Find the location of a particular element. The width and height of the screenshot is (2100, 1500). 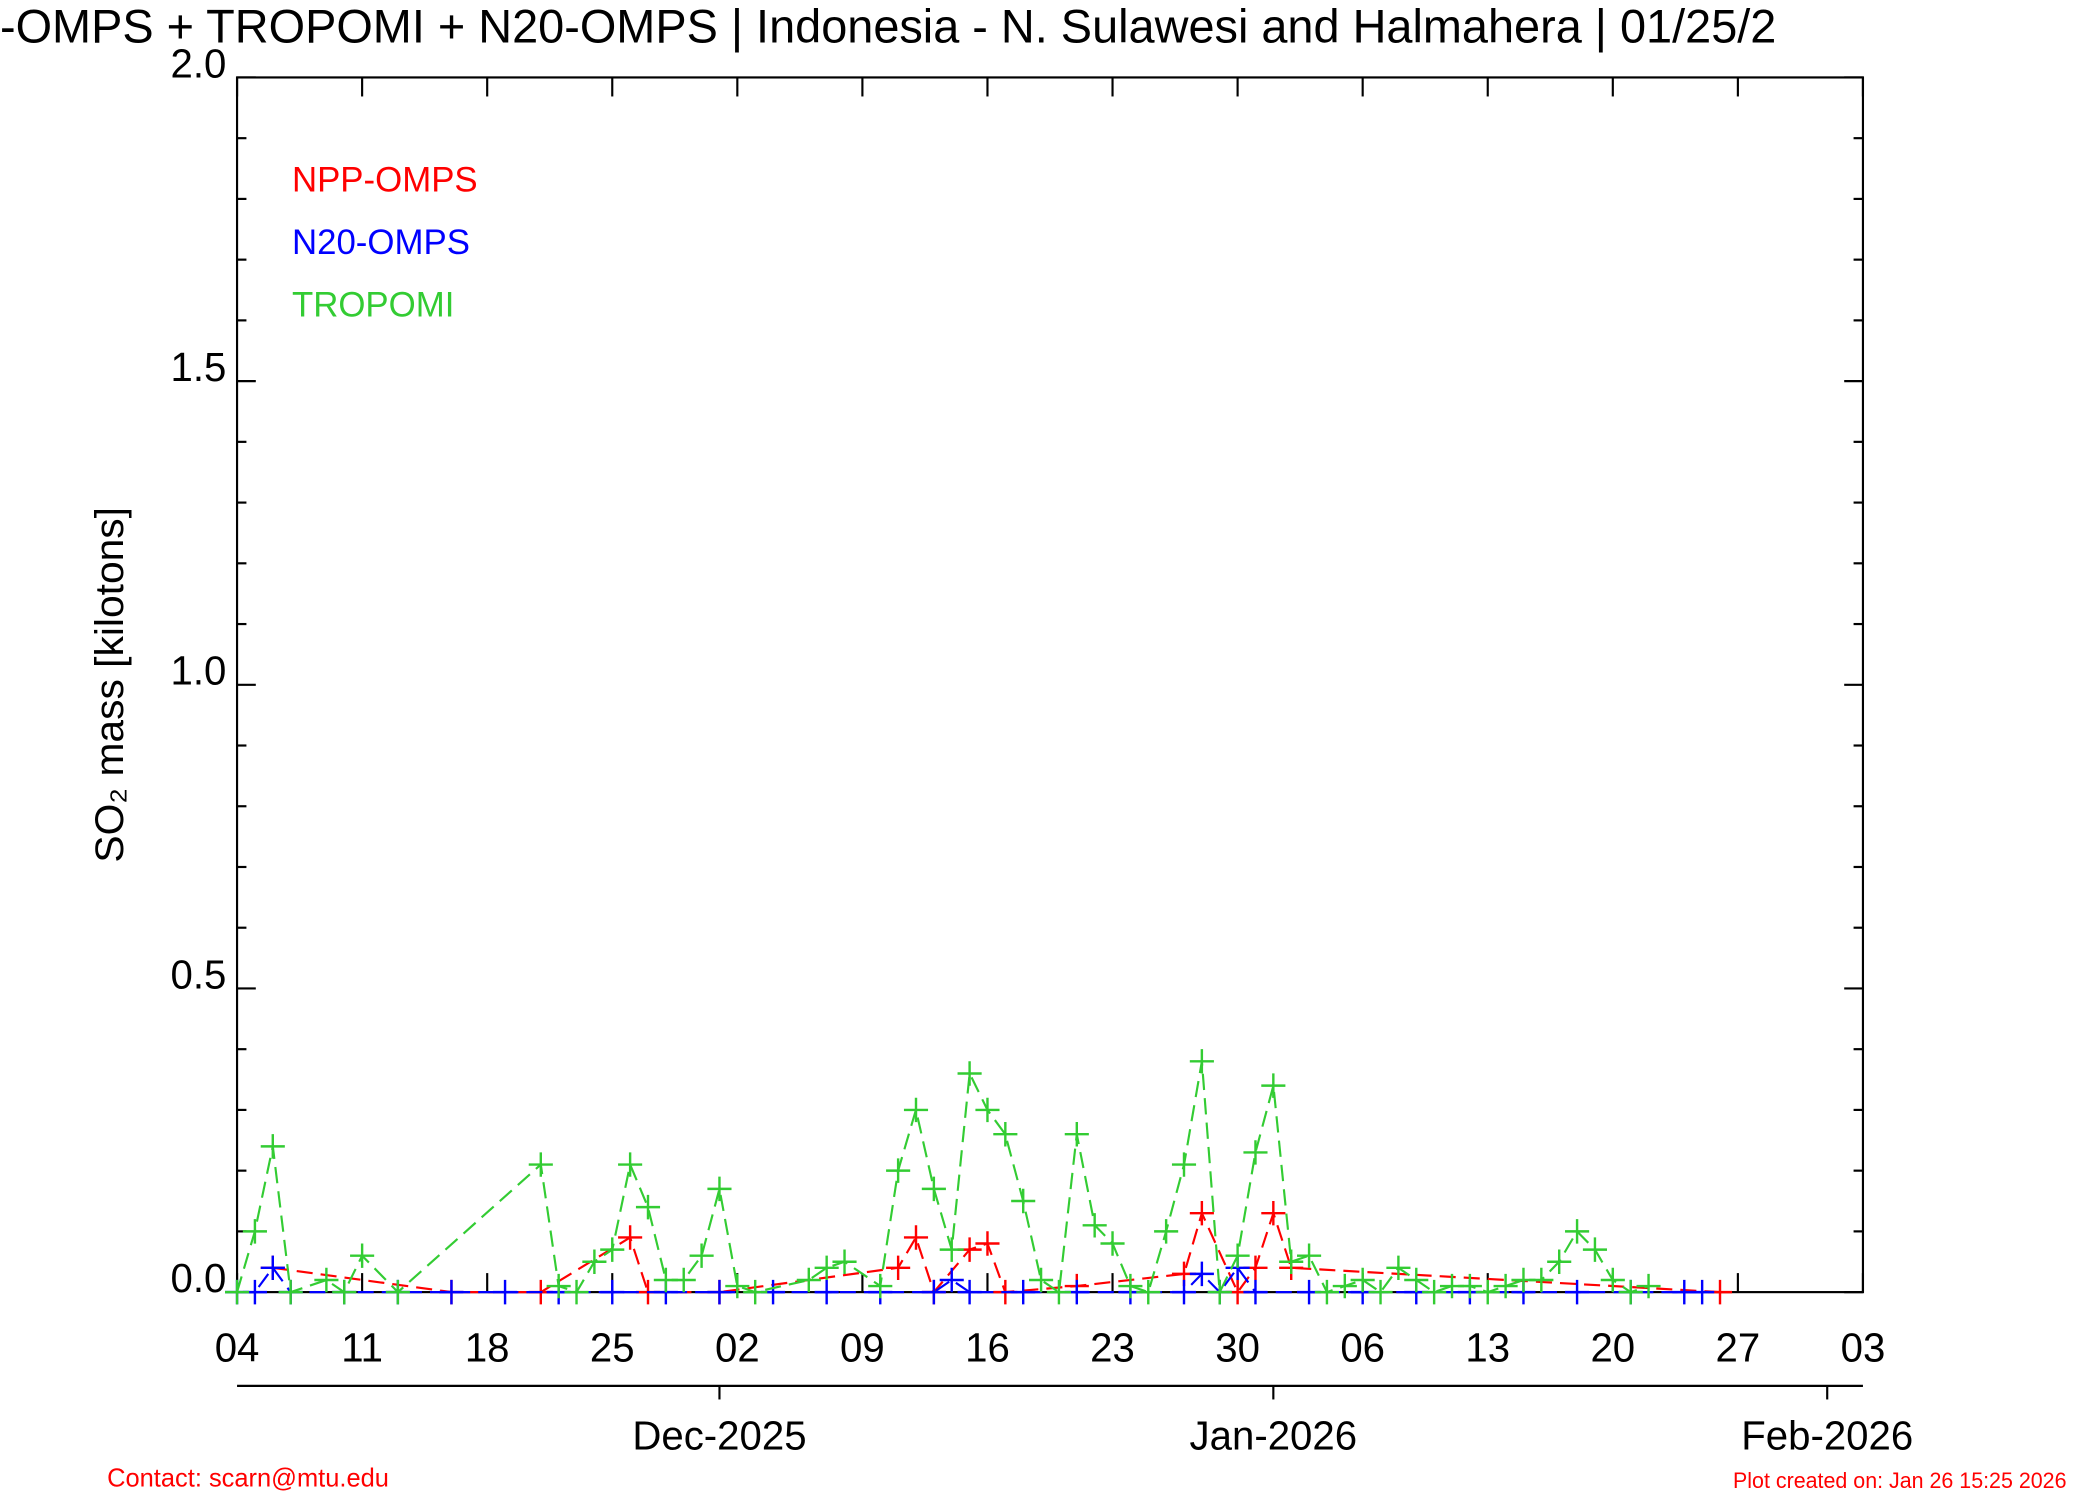

x-tick-label: 18 is located at coordinates (487, 1347).